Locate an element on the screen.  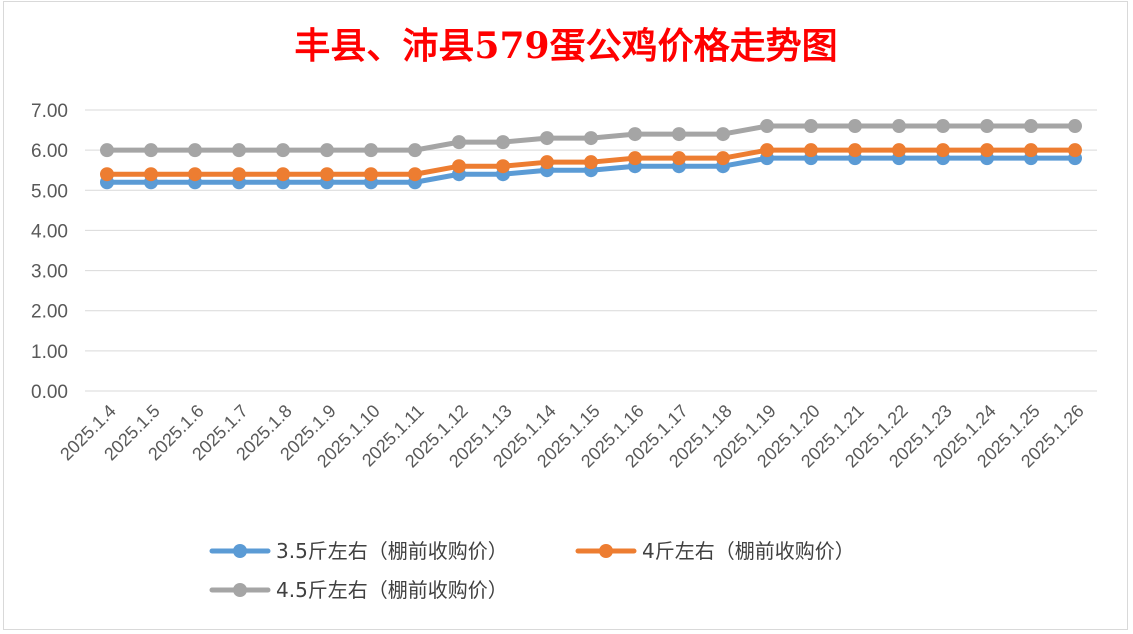
legend-label: 4斤左右（棚前收购价） is located at coordinates (748, 551).